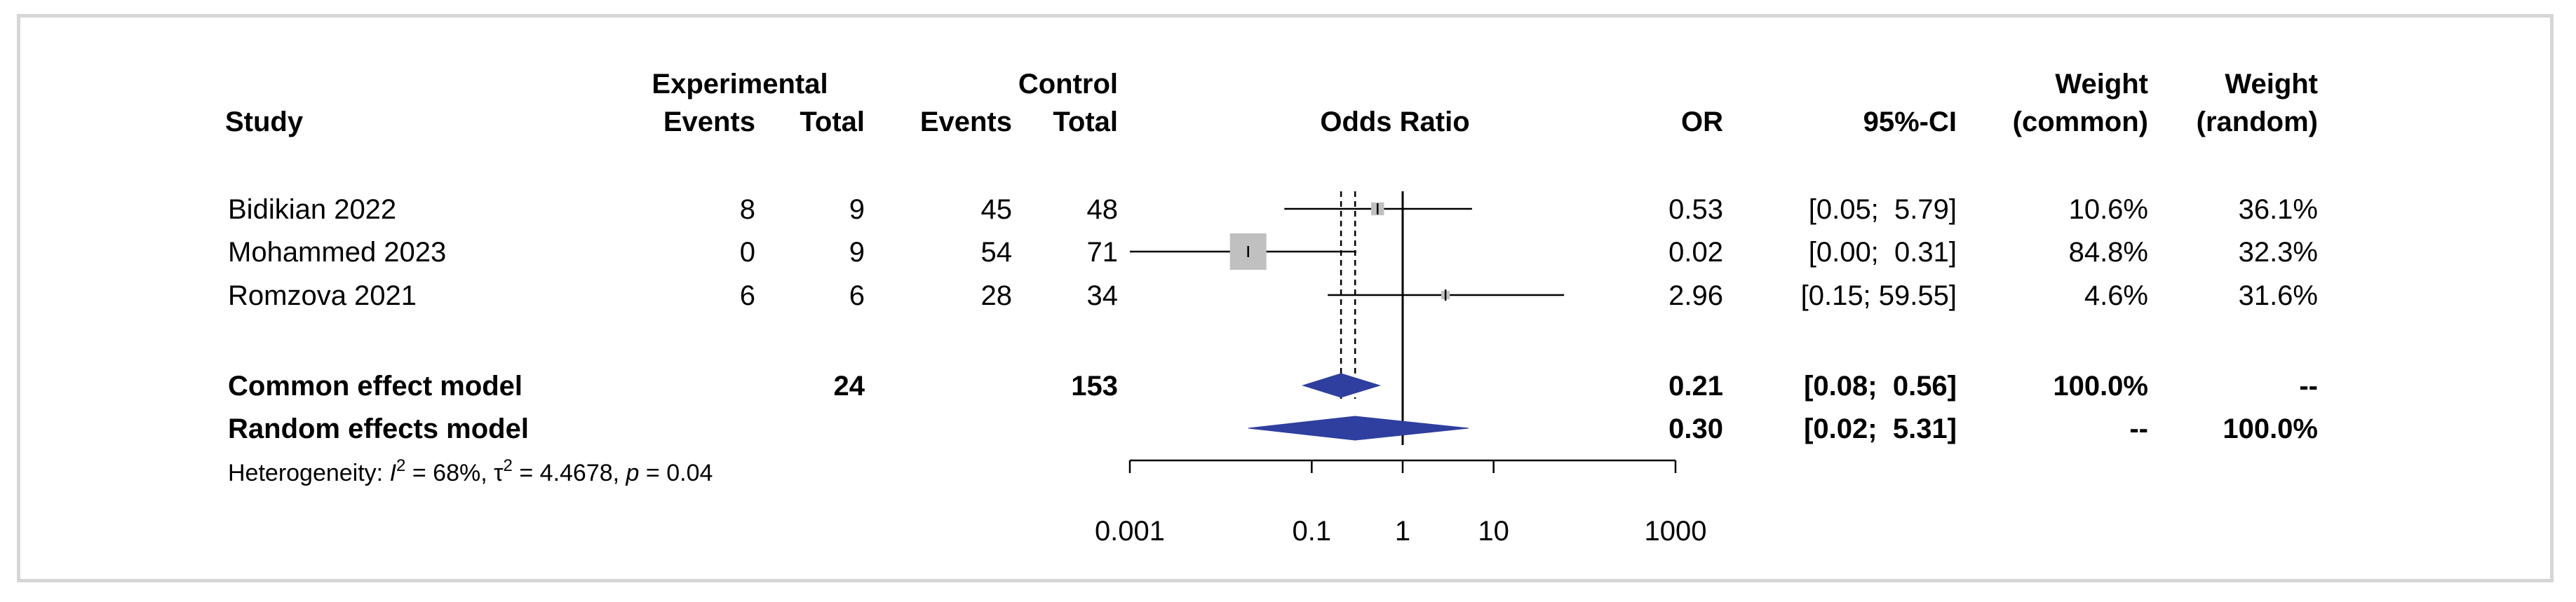 The width and height of the screenshot is (2576, 602). Describe the element at coordinates (849, 386) in the screenshot. I see `common-exp-total: 24` at that location.